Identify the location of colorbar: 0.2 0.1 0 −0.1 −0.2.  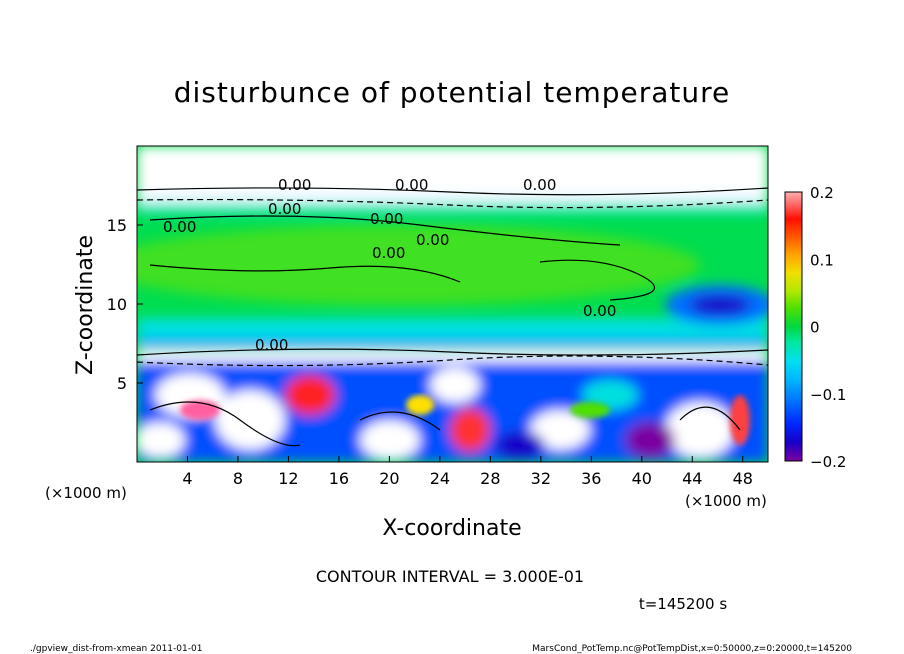
(815, 327).